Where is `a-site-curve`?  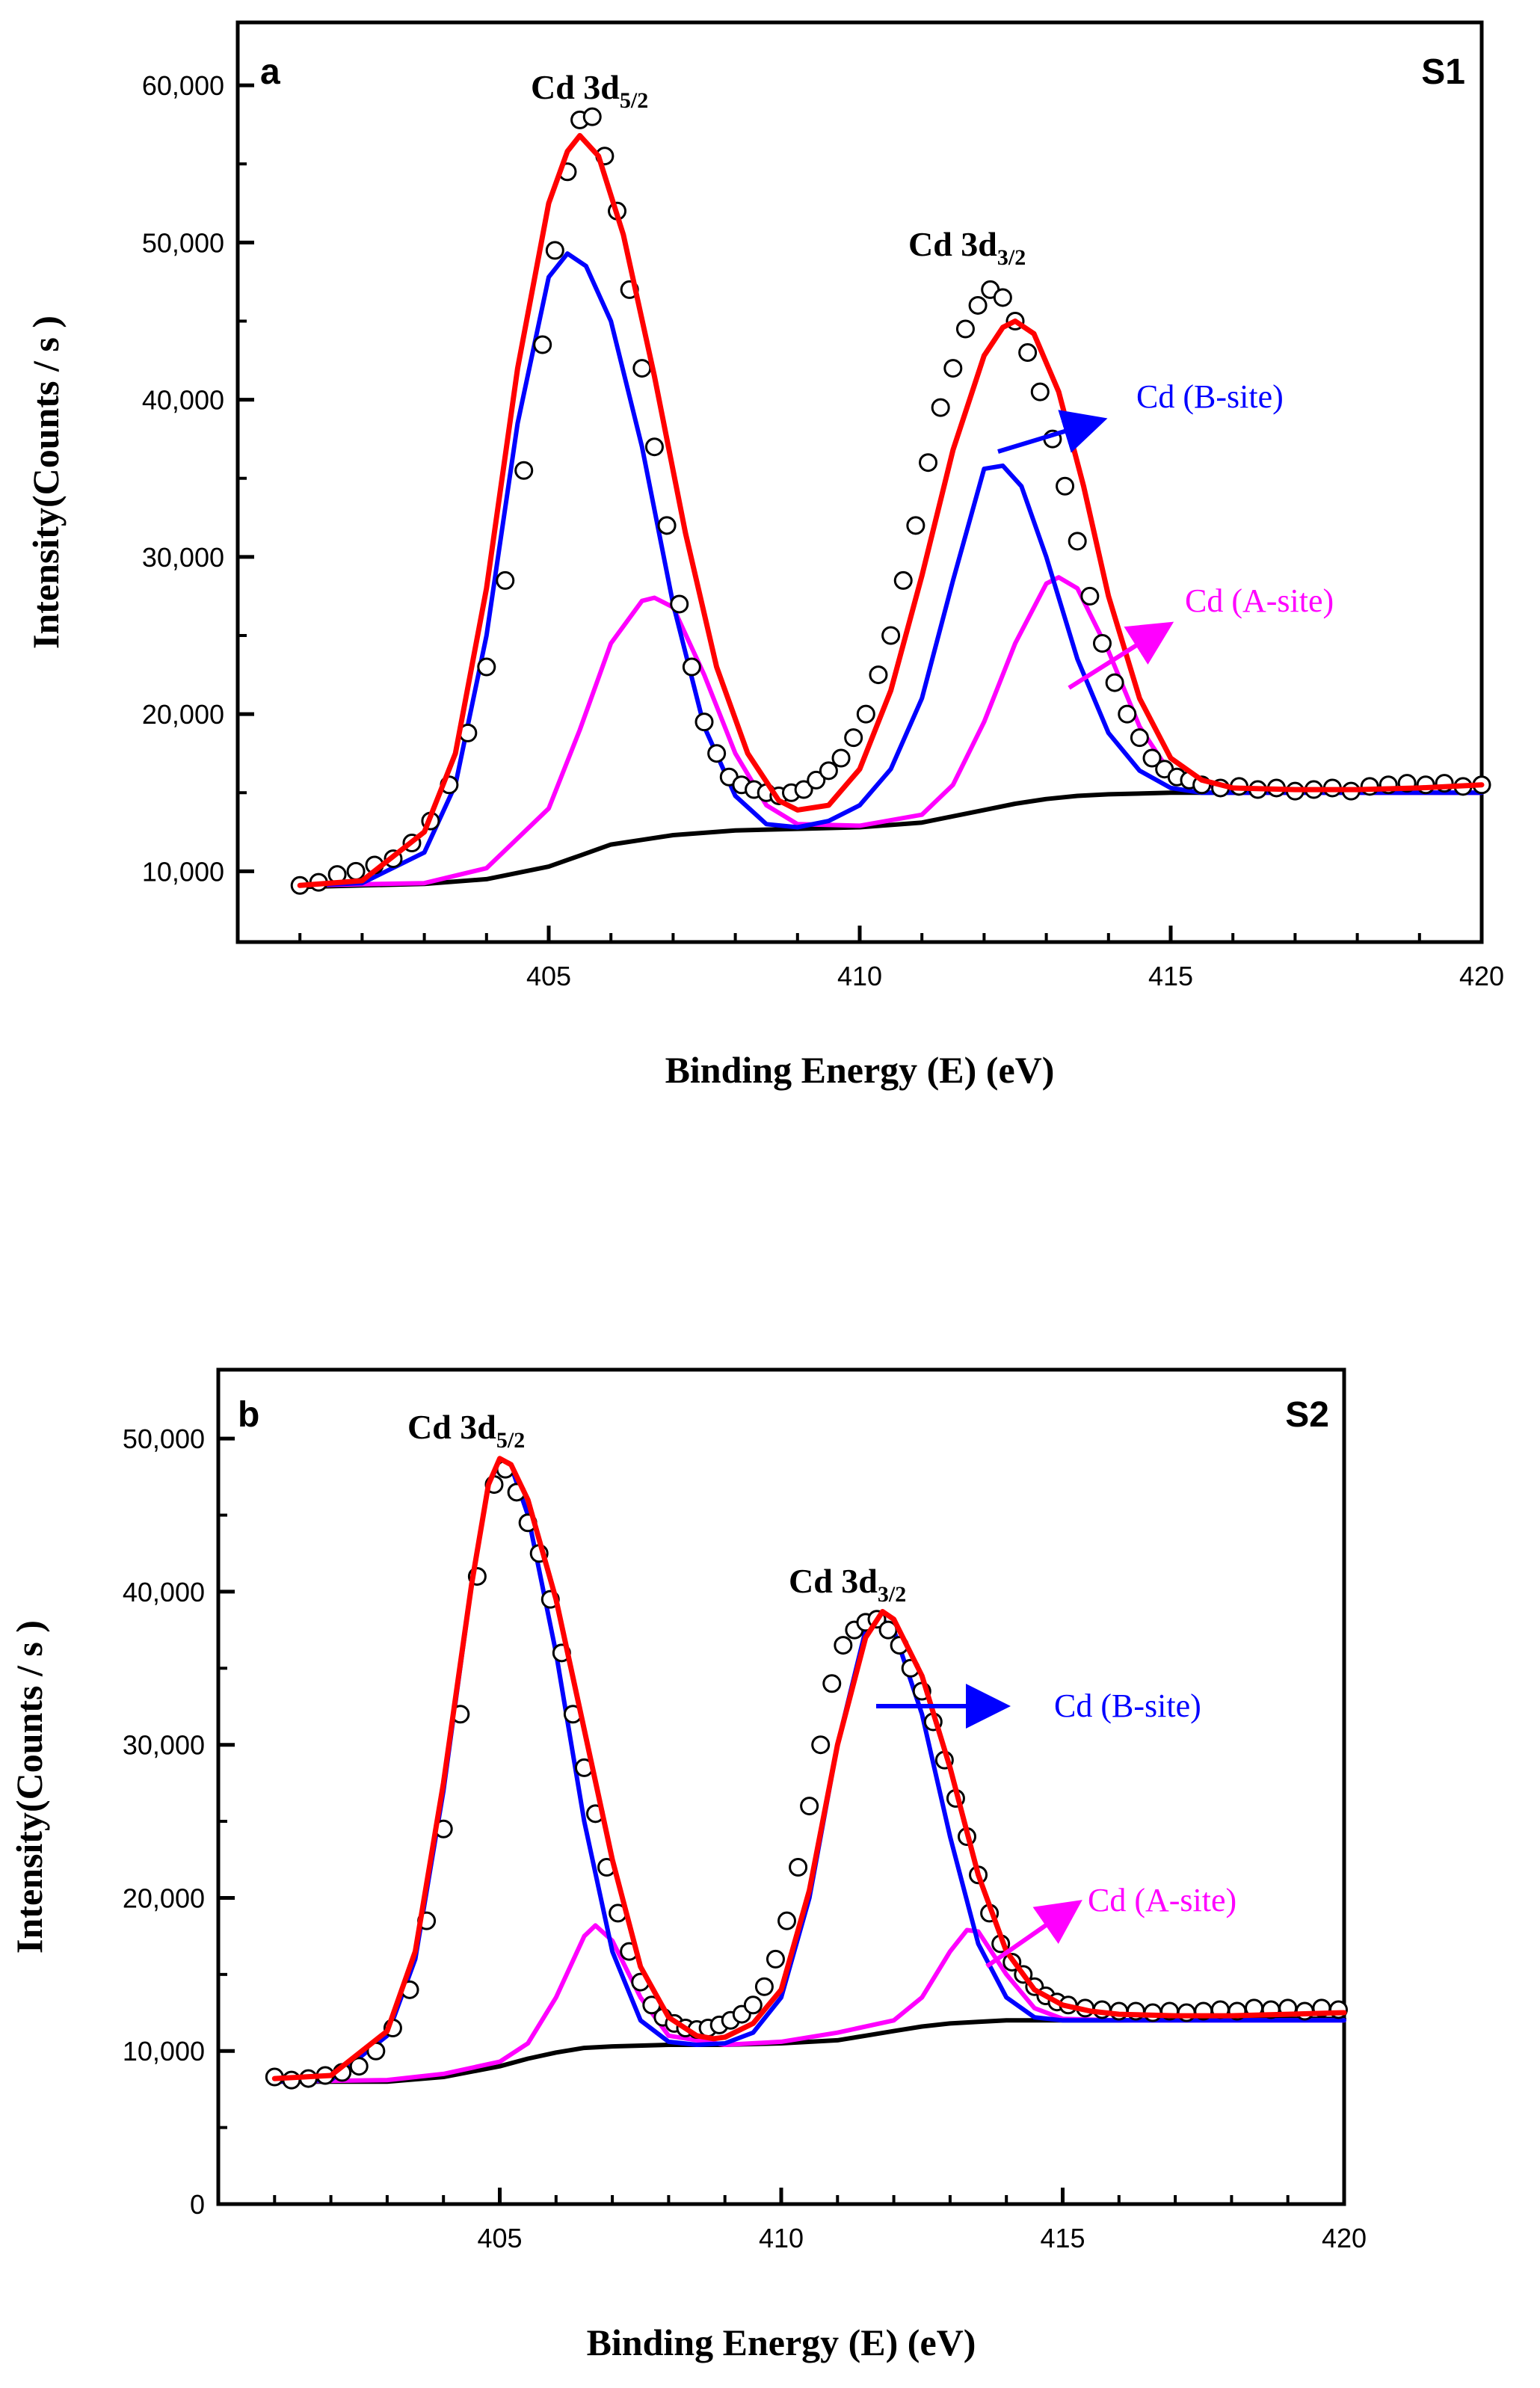 a-site-curve is located at coordinates (891, 731).